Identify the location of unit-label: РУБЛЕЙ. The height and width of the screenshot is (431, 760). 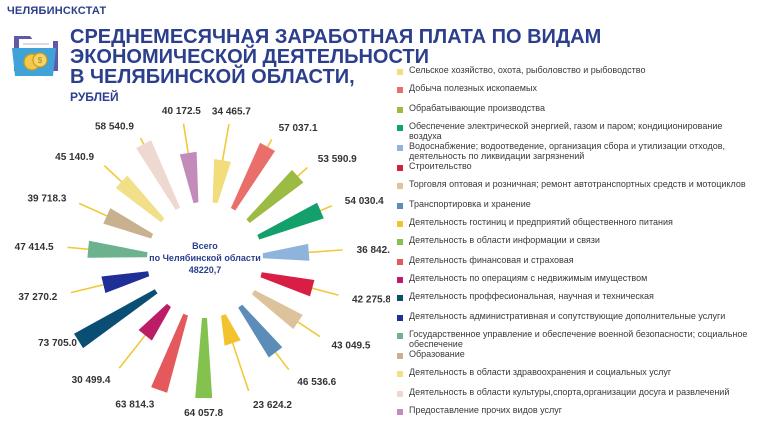
(94, 97).